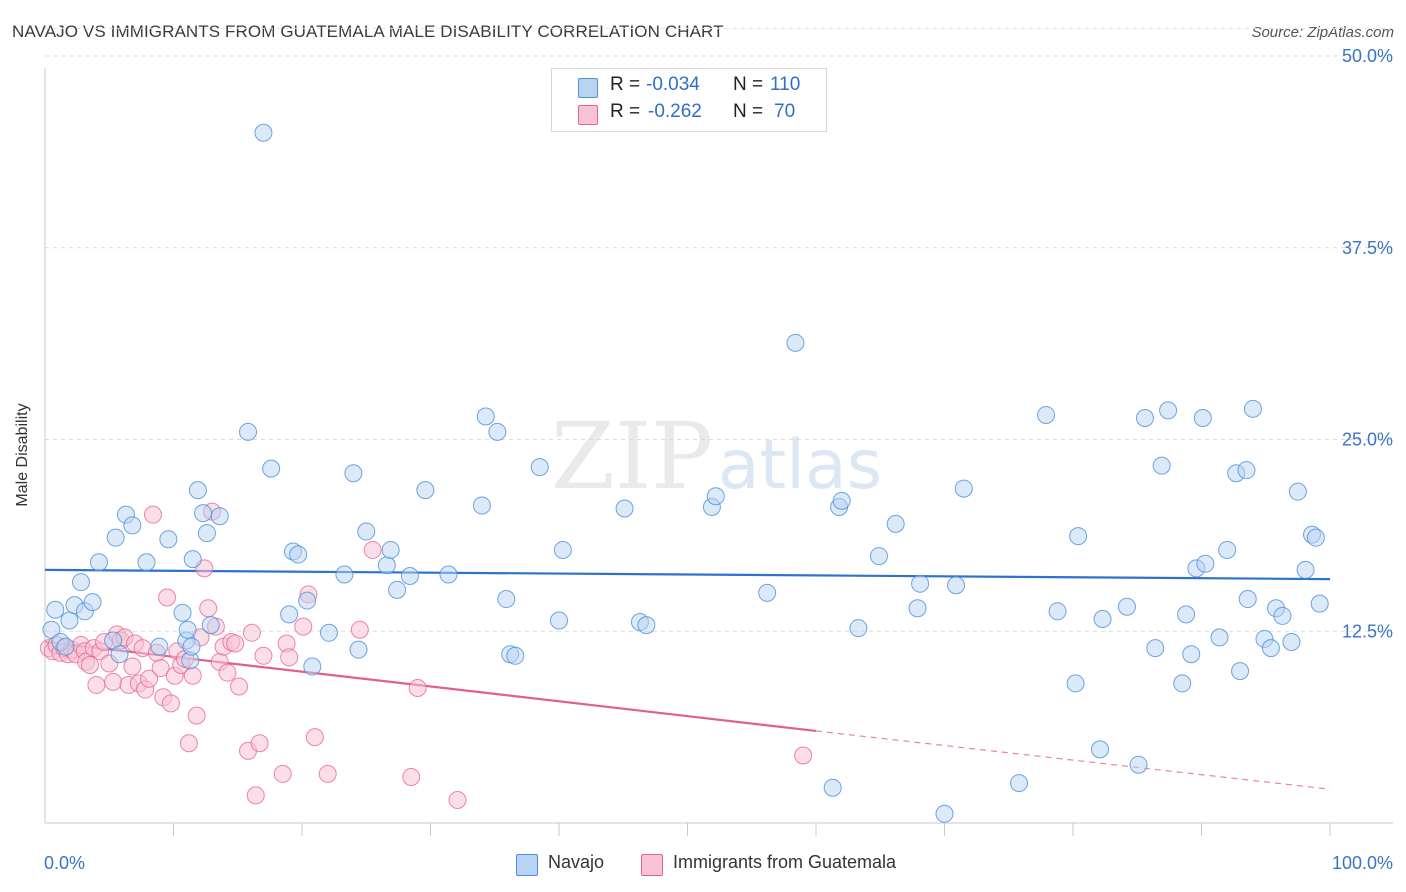 This screenshot has height=892, width=1406. Describe the element at coordinates (588, 115) in the screenshot. I see `guatemala-swatch` at that location.